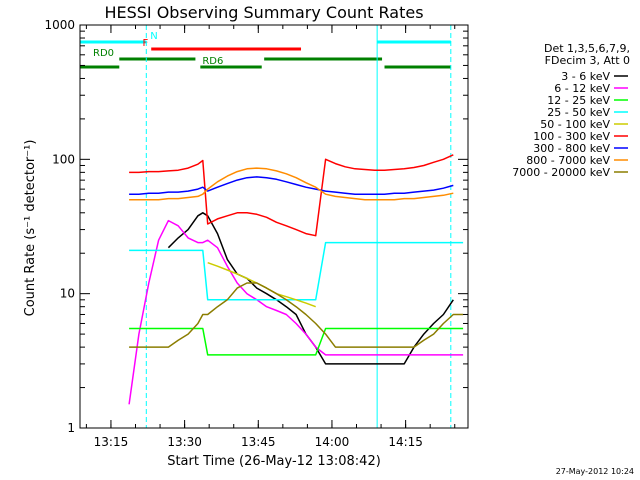 This screenshot has height=480, width=640. I want to click on flag-label-f: F, so click(145, 43).